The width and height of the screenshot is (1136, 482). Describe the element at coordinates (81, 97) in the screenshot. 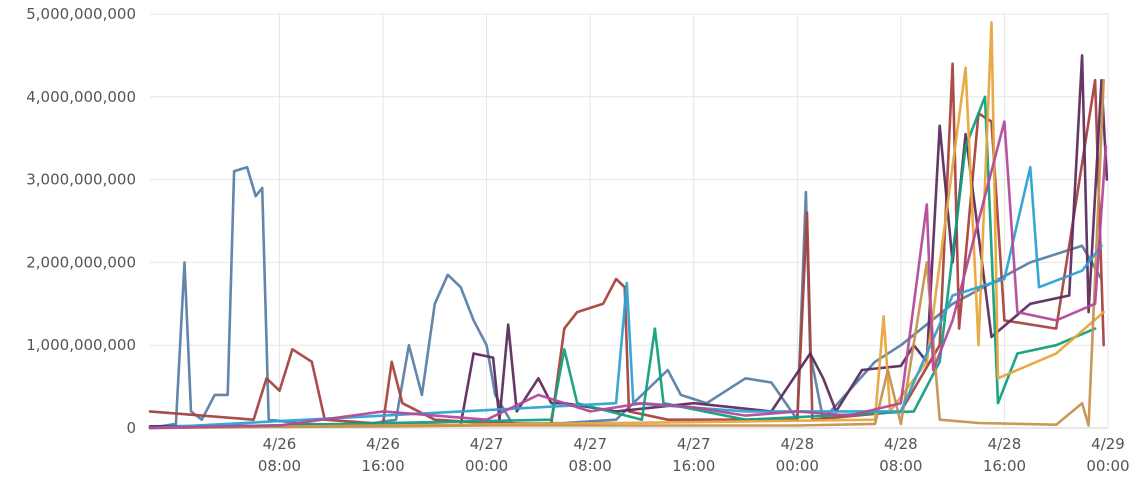

I see `y-tick-label: 4,000,000,000` at that location.